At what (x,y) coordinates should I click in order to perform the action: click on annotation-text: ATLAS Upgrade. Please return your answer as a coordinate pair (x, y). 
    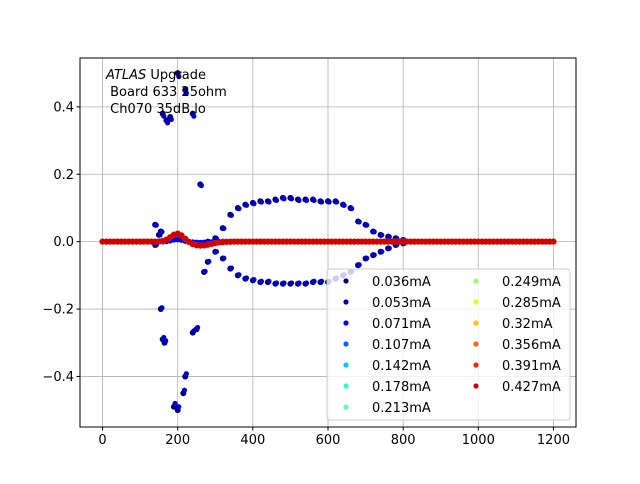
    Looking at the image, I should click on (155, 75).